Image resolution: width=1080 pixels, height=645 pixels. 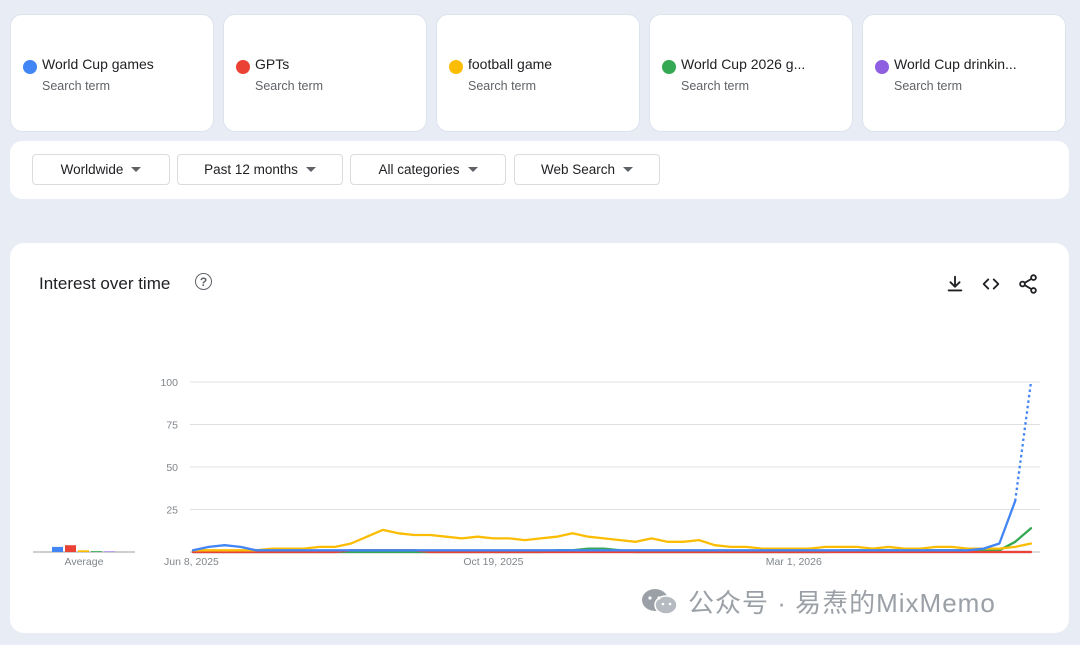 What do you see at coordinates (794, 562) in the screenshot?
I see `x-tick-label: Mar 1, 2026` at bounding box center [794, 562].